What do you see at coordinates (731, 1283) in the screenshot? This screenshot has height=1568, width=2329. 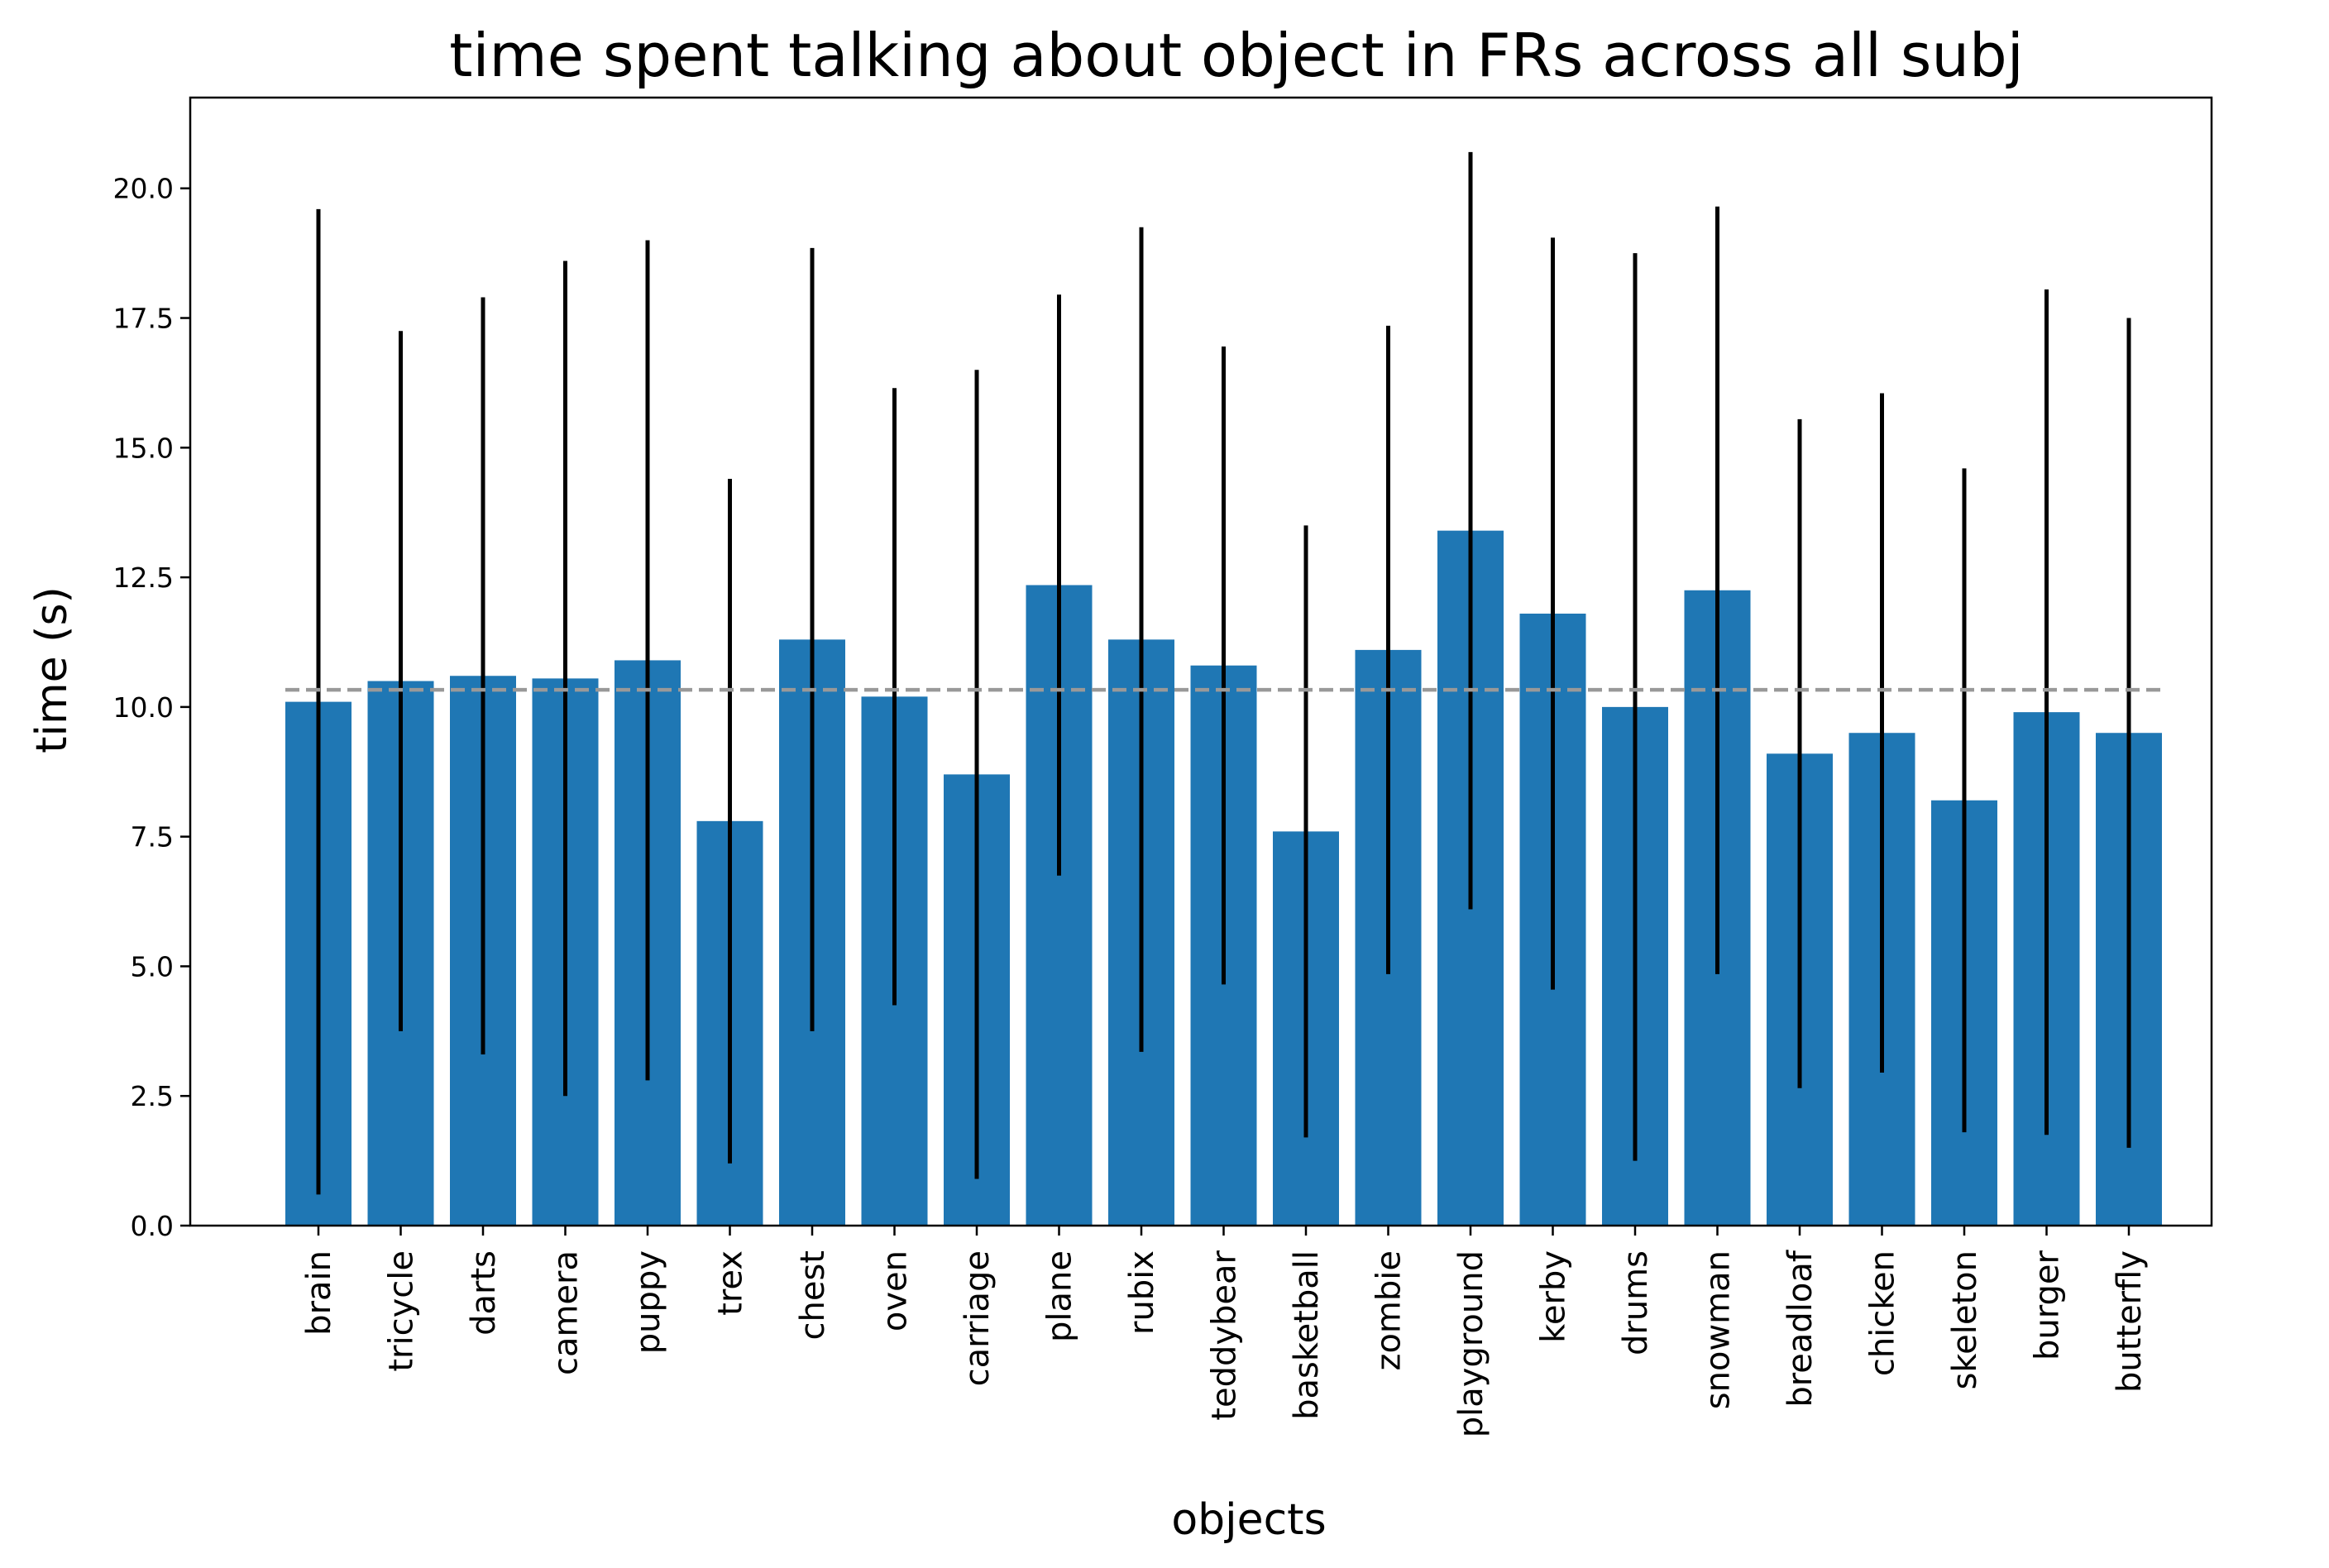 I see `x-tick-label-trex: trex` at bounding box center [731, 1283].